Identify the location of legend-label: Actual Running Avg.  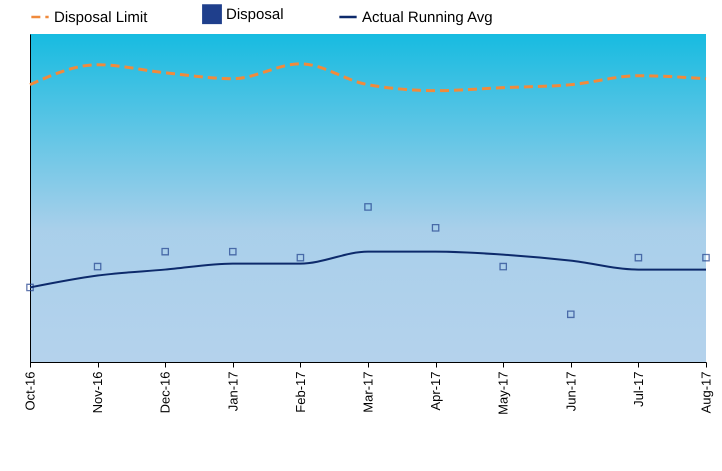
(427, 17).